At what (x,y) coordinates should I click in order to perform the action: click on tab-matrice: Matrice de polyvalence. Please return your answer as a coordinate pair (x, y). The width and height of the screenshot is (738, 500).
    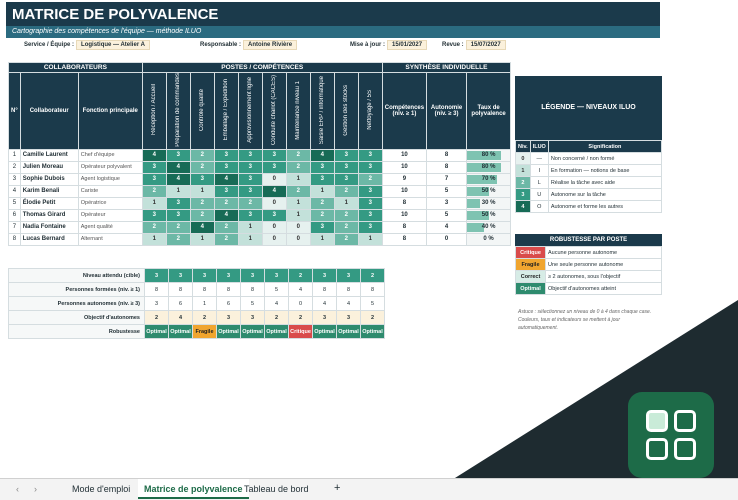
    Looking at the image, I should click on (193, 489).